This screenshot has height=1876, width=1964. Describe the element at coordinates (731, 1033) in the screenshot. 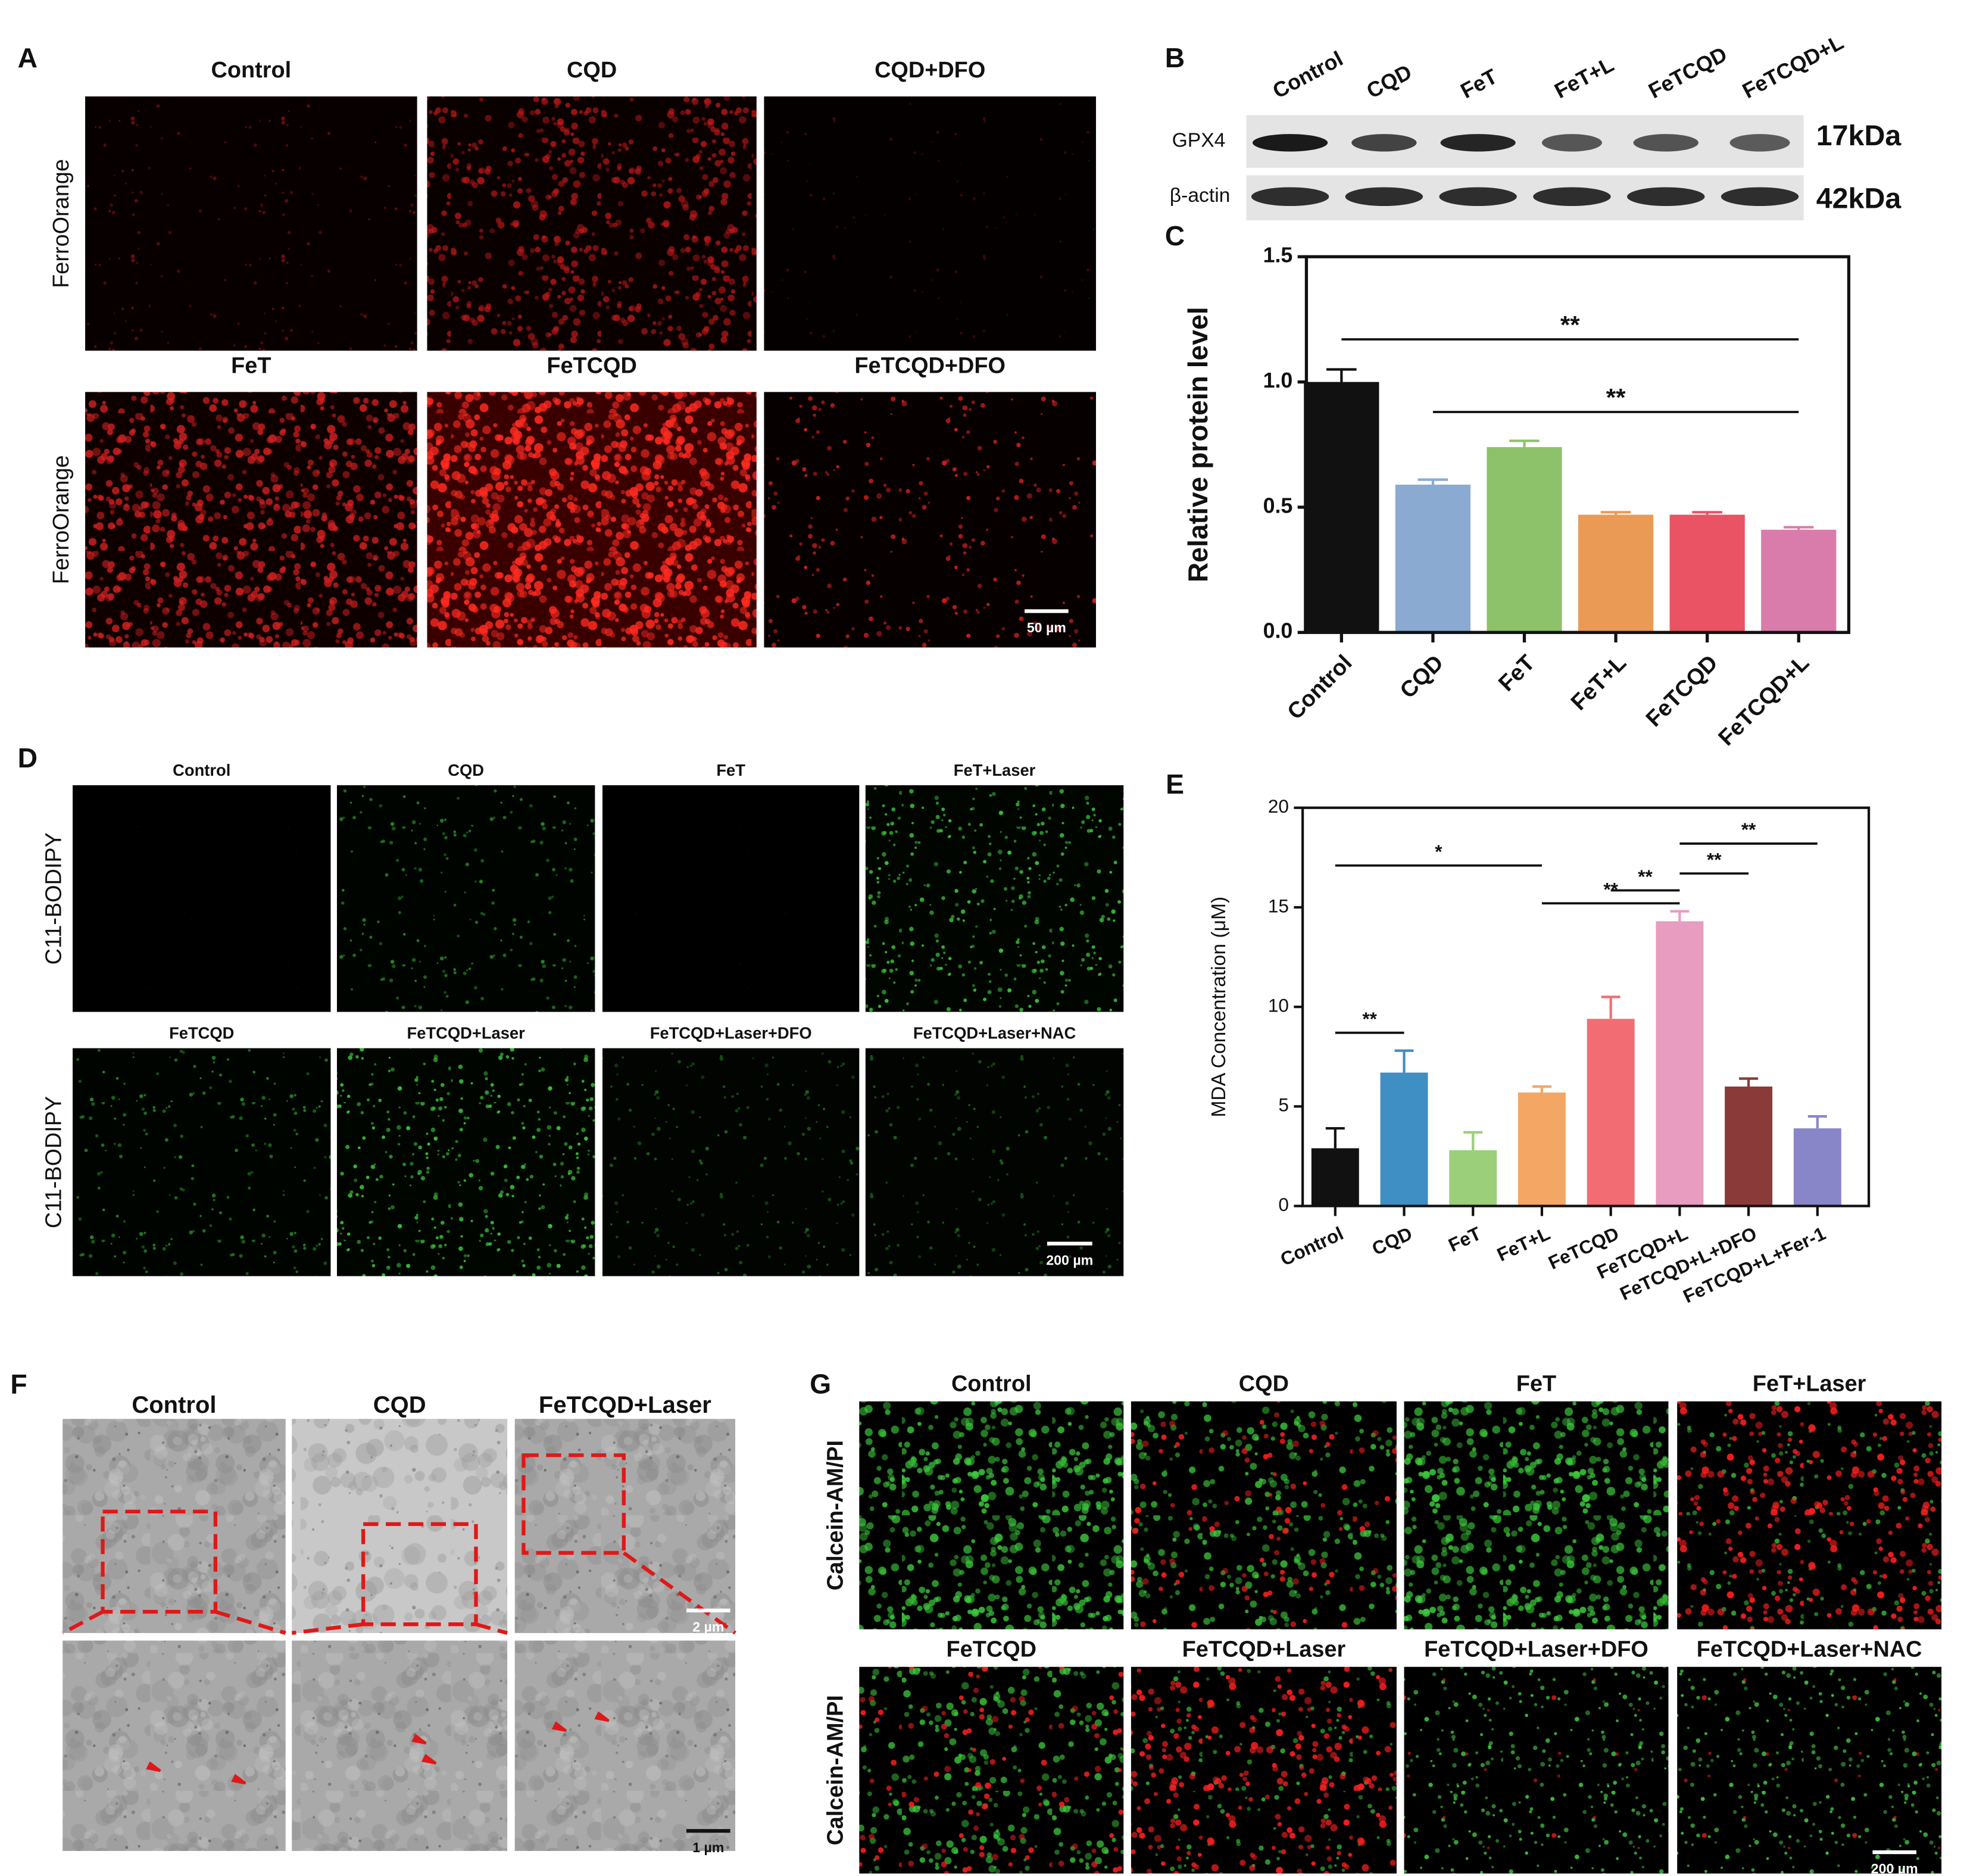

I see `image-title: FeTCQD+Laser+DFO` at that location.